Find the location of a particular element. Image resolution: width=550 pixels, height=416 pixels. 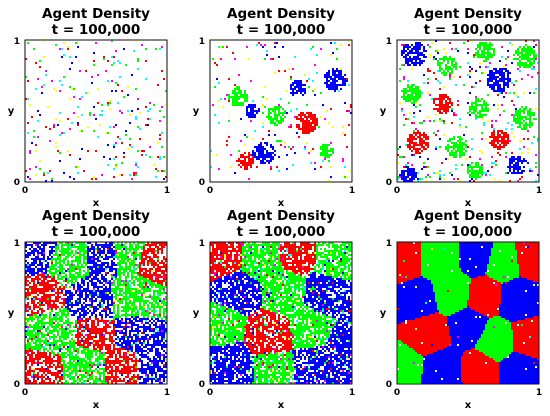

x-tick-label: 1 is located at coordinates (167, 191).